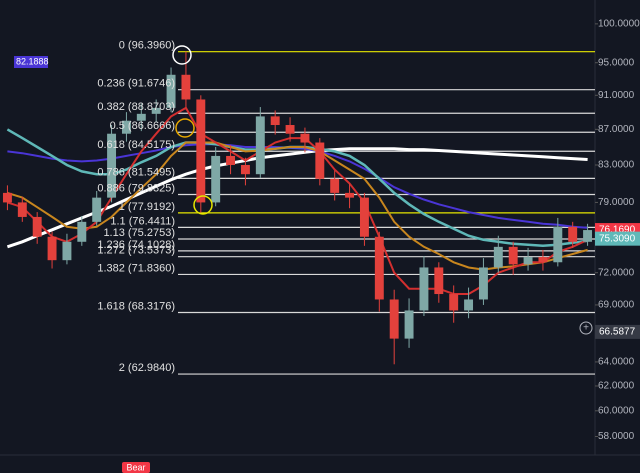 The width and height of the screenshot is (640, 473). Describe the element at coordinates (136, 84) in the screenshot. I see `fib-label: 0.236 (91.6746)` at that location.